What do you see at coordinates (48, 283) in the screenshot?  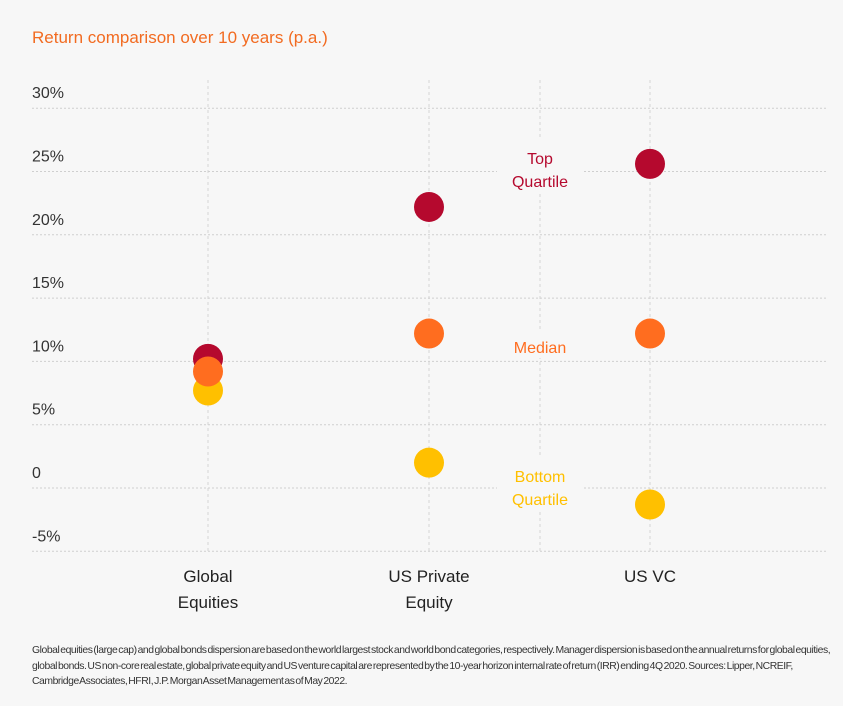 I see `y-tick-label: 15%` at bounding box center [48, 283].